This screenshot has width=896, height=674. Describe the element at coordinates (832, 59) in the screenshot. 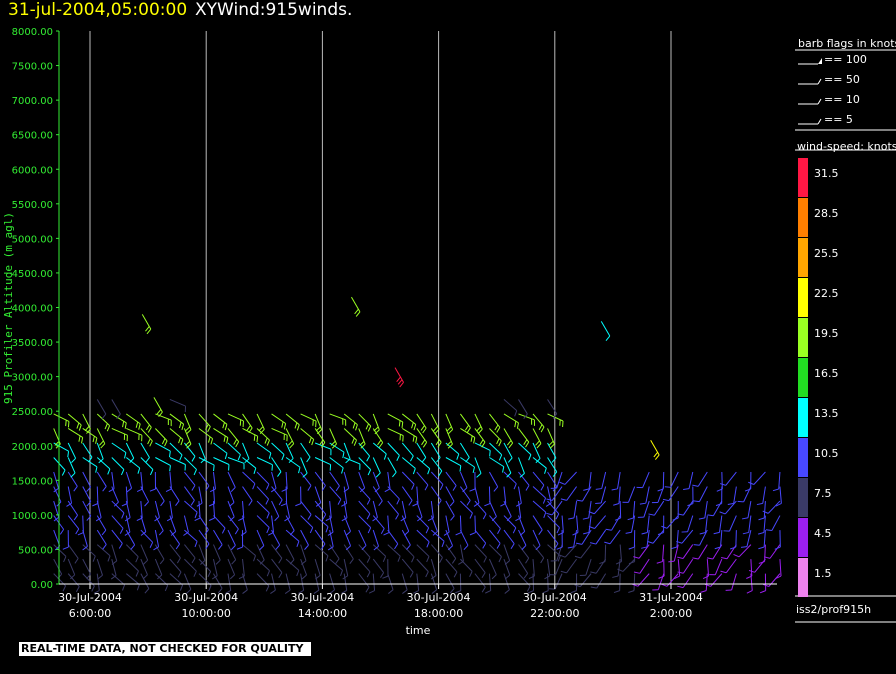

I see `barb-legend-item: == 100` at that location.